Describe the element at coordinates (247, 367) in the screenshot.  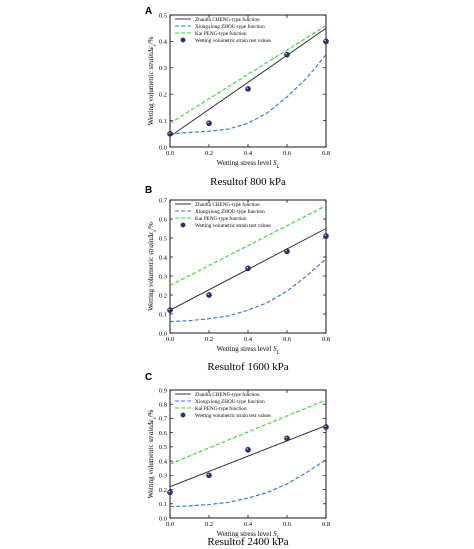
I see `panel-caption: Resultof 1600 kPa` at that location.